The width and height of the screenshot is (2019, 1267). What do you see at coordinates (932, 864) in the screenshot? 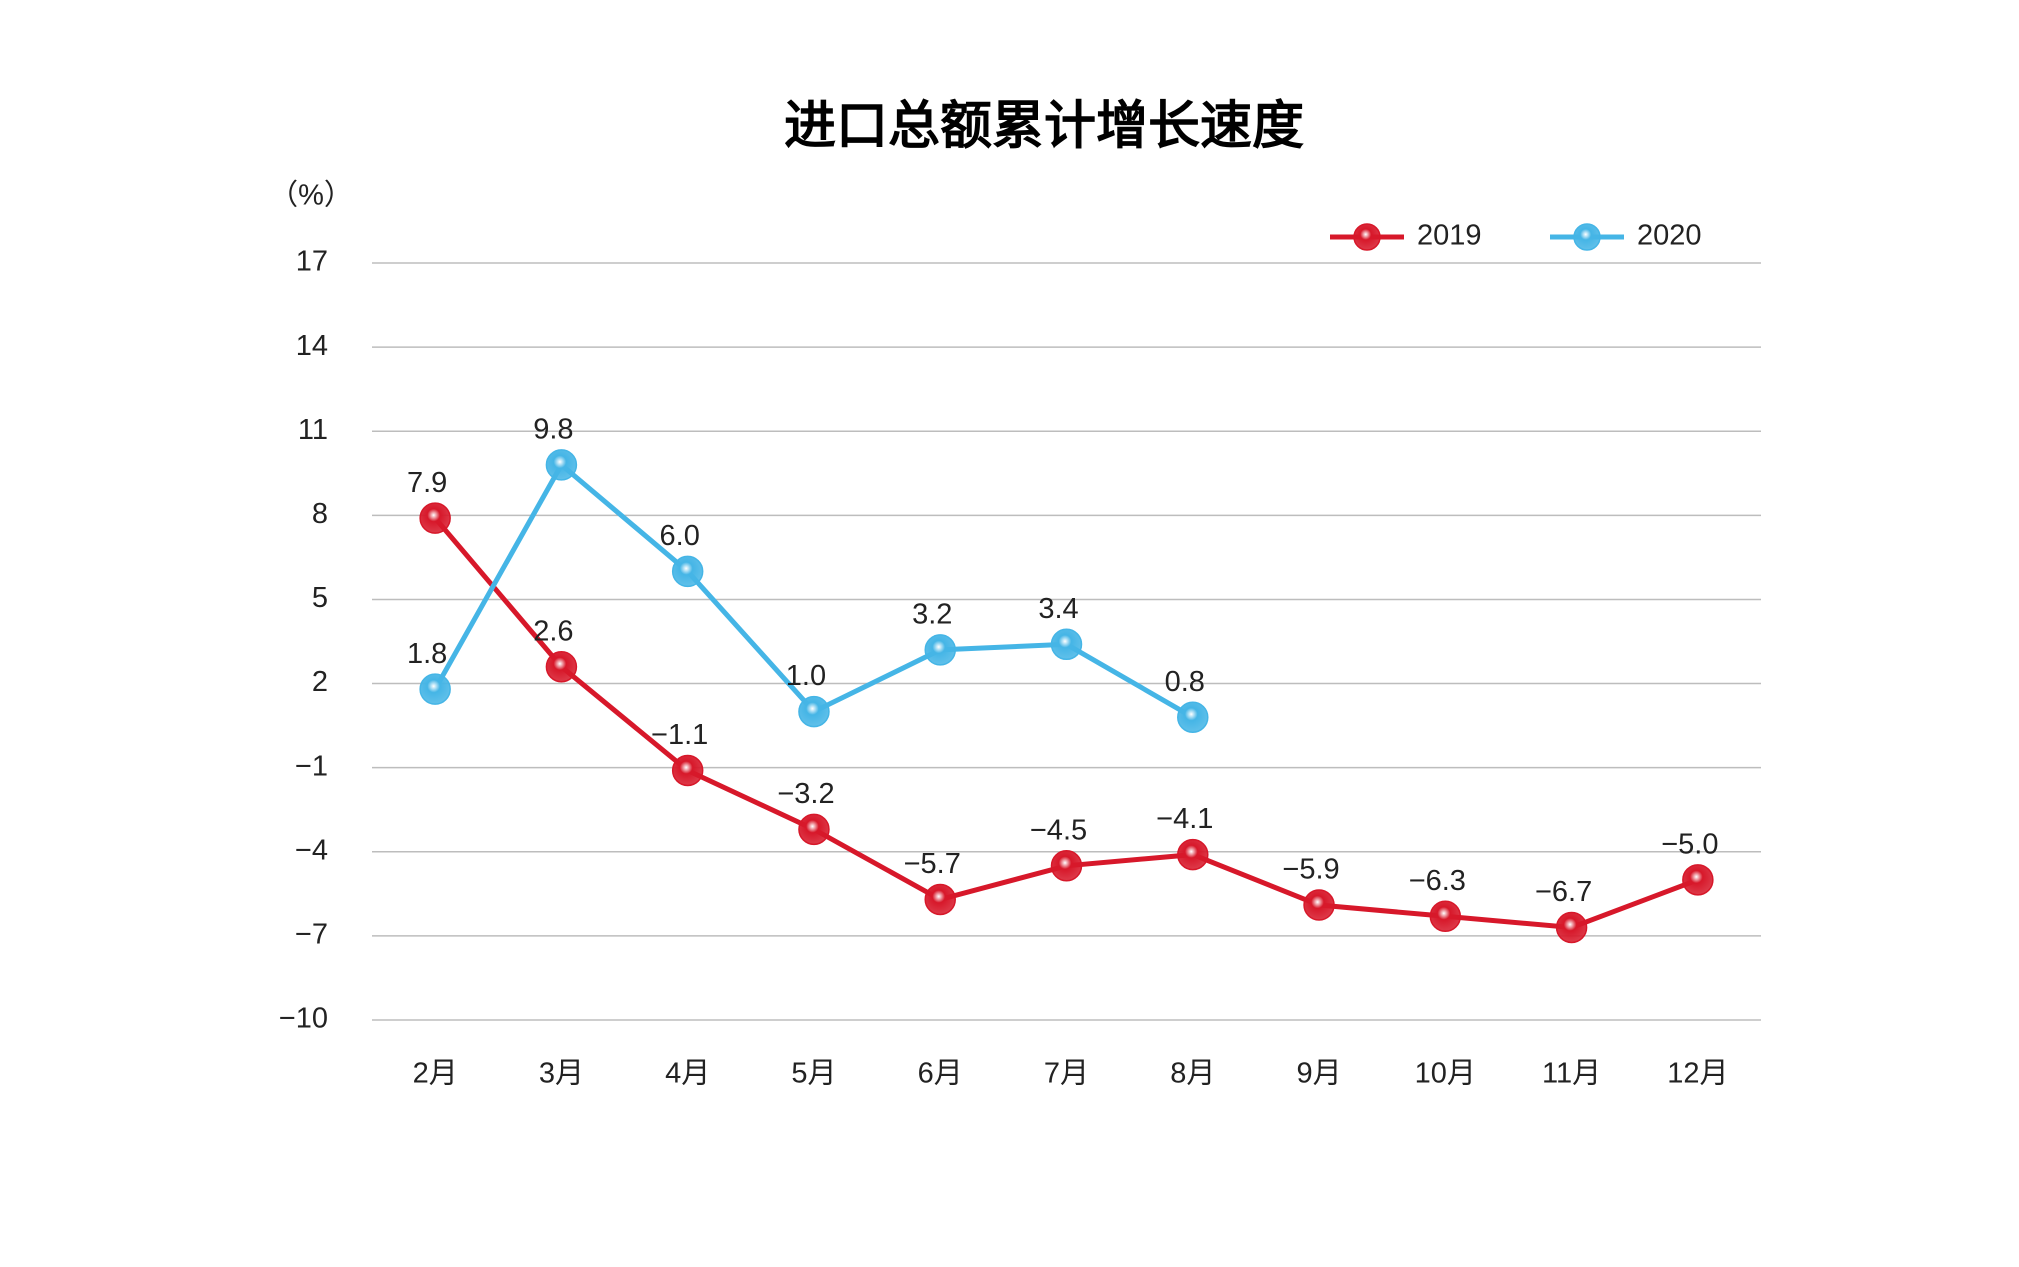
I see `value-label: −5.7` at bounding box center [932, 864].